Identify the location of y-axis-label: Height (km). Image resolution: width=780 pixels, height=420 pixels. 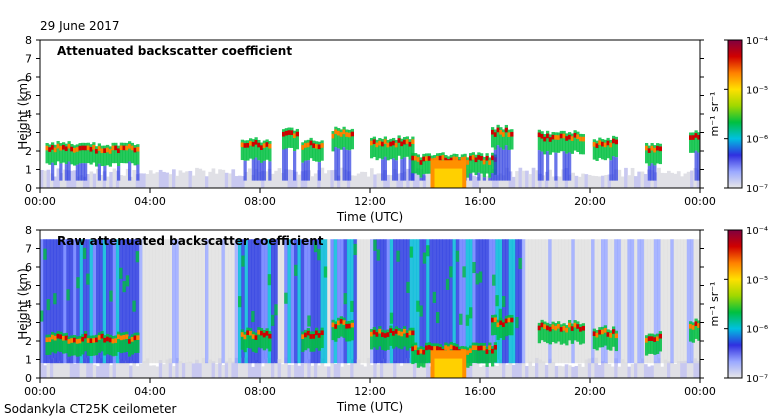
(23, 303).